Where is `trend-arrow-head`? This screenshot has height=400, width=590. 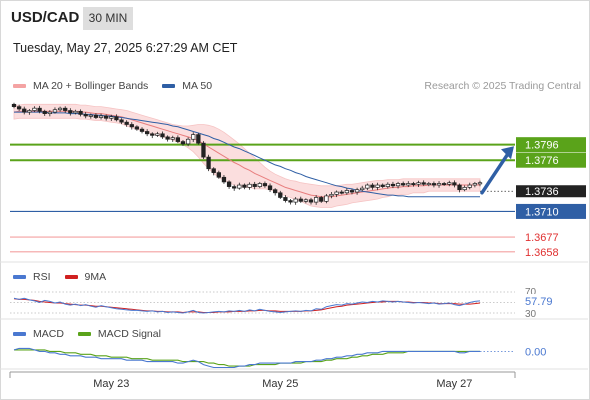 trend-arrow-head is located at coordinates (507, 153).